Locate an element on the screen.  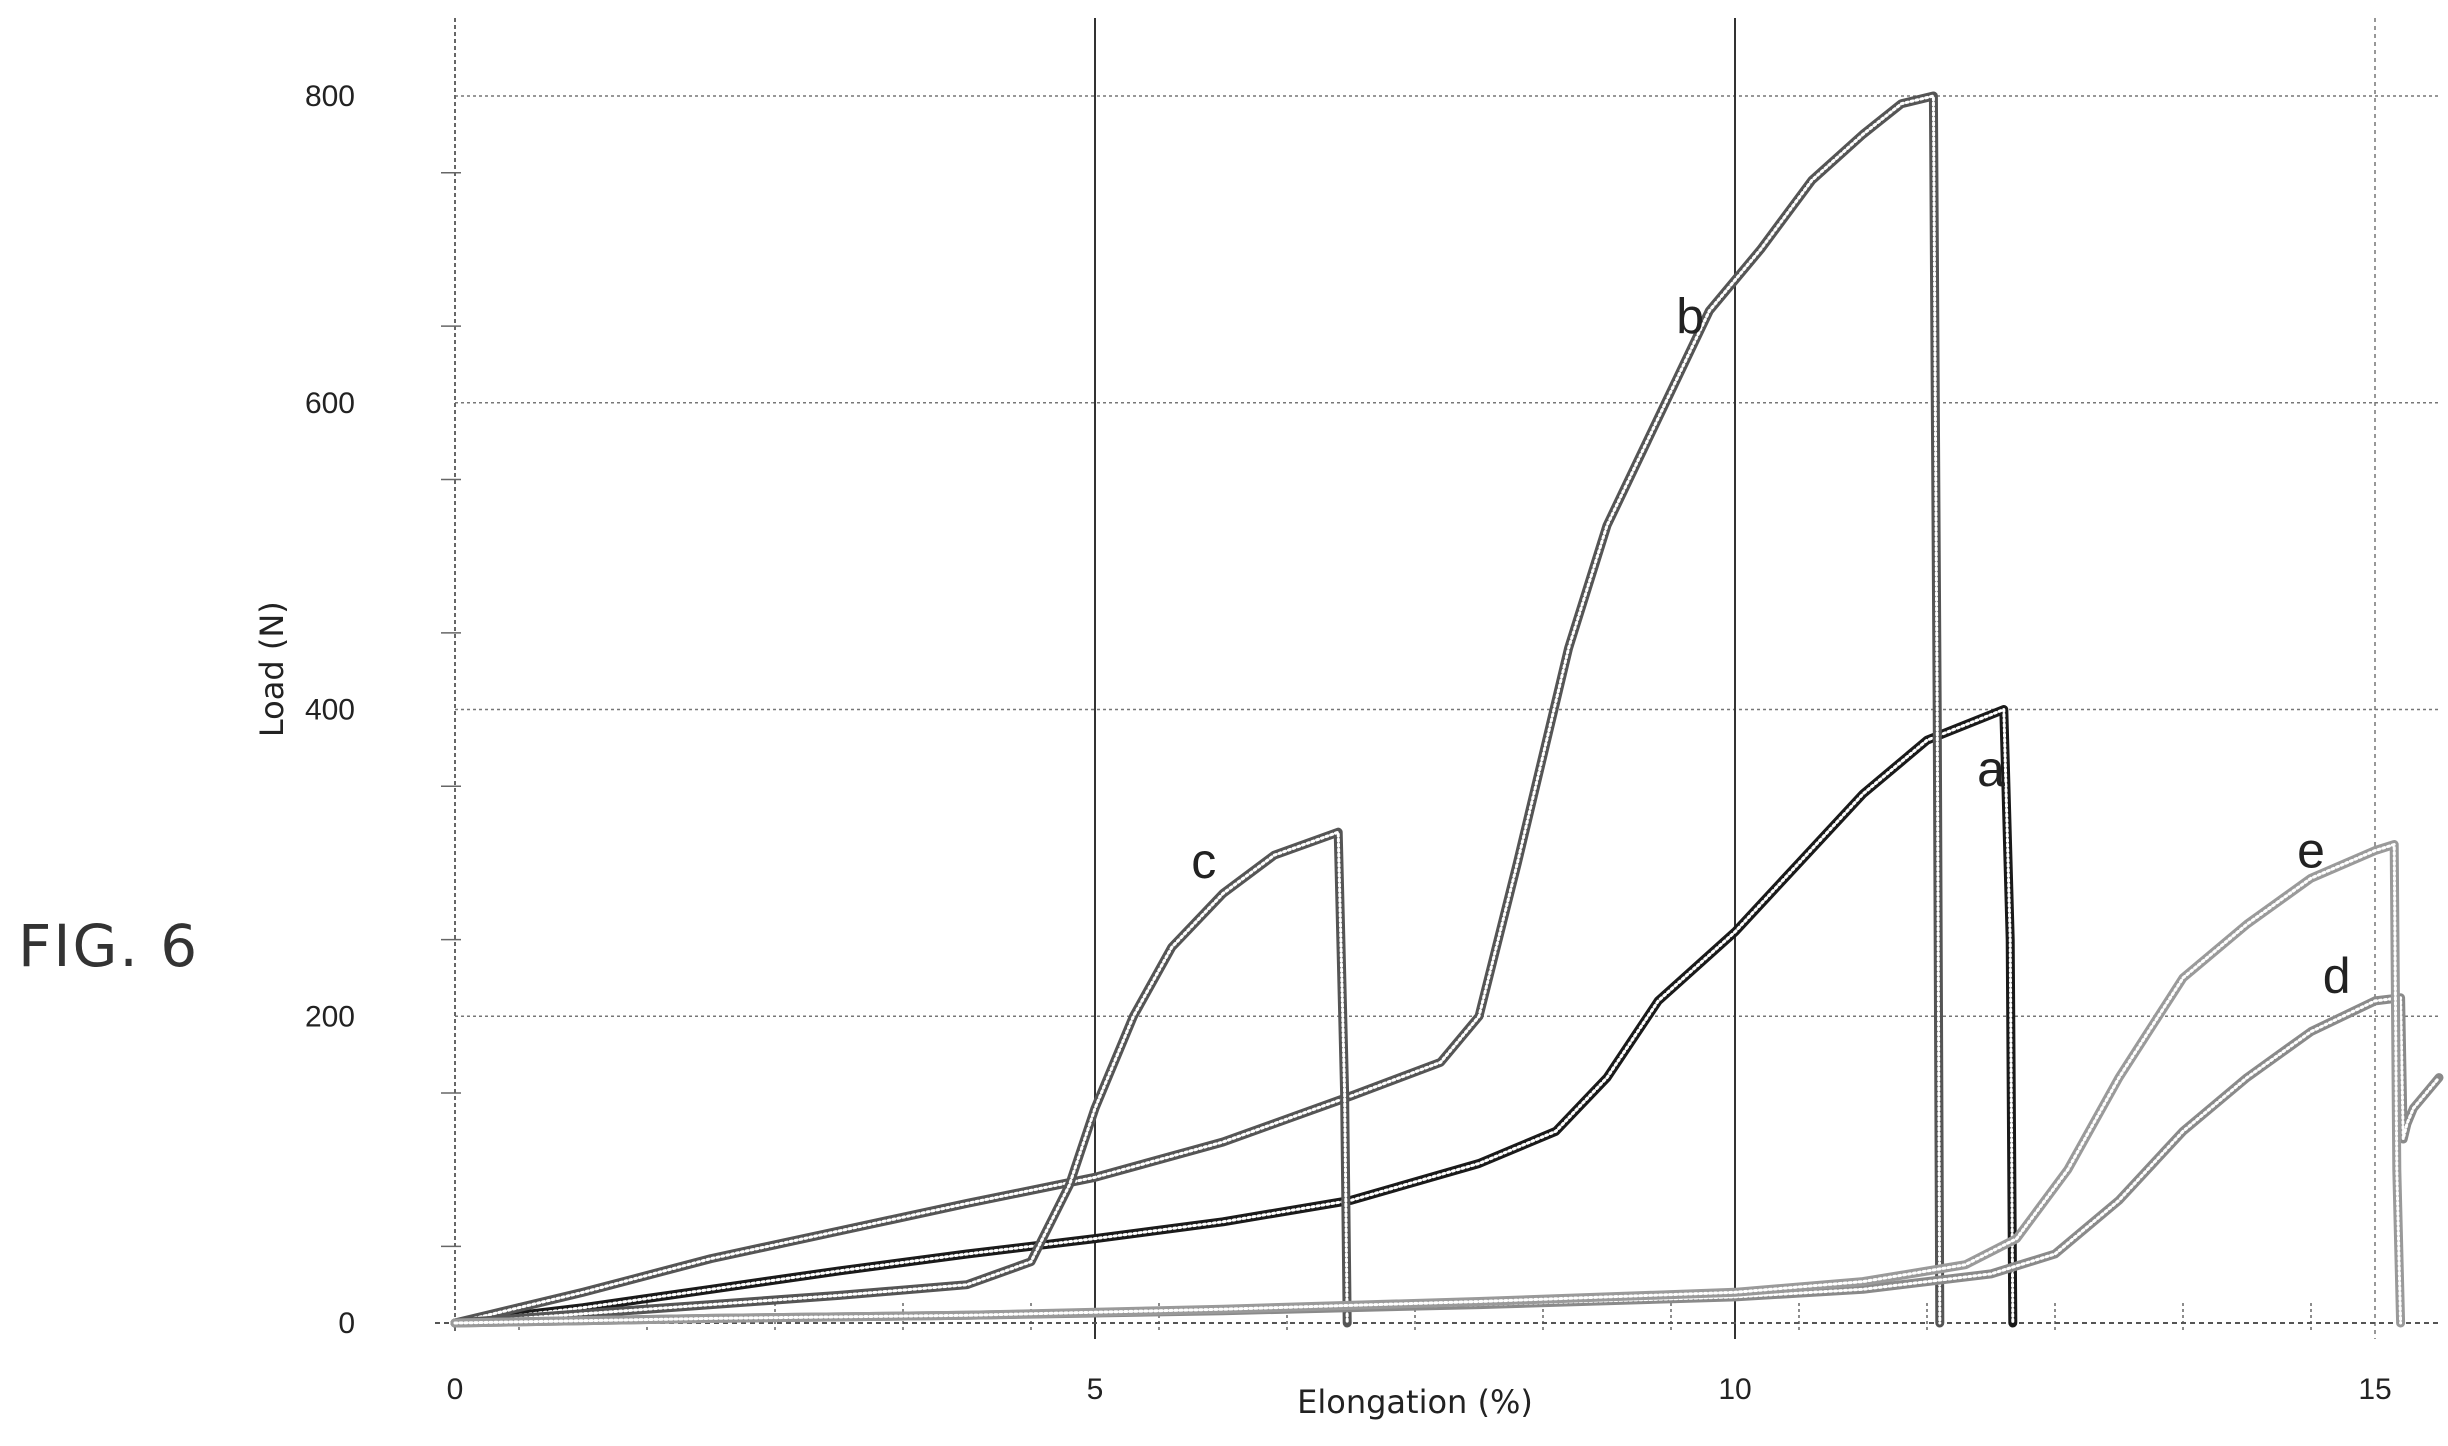
y-tick-label: 200 is located at coordinates (330, 1016).